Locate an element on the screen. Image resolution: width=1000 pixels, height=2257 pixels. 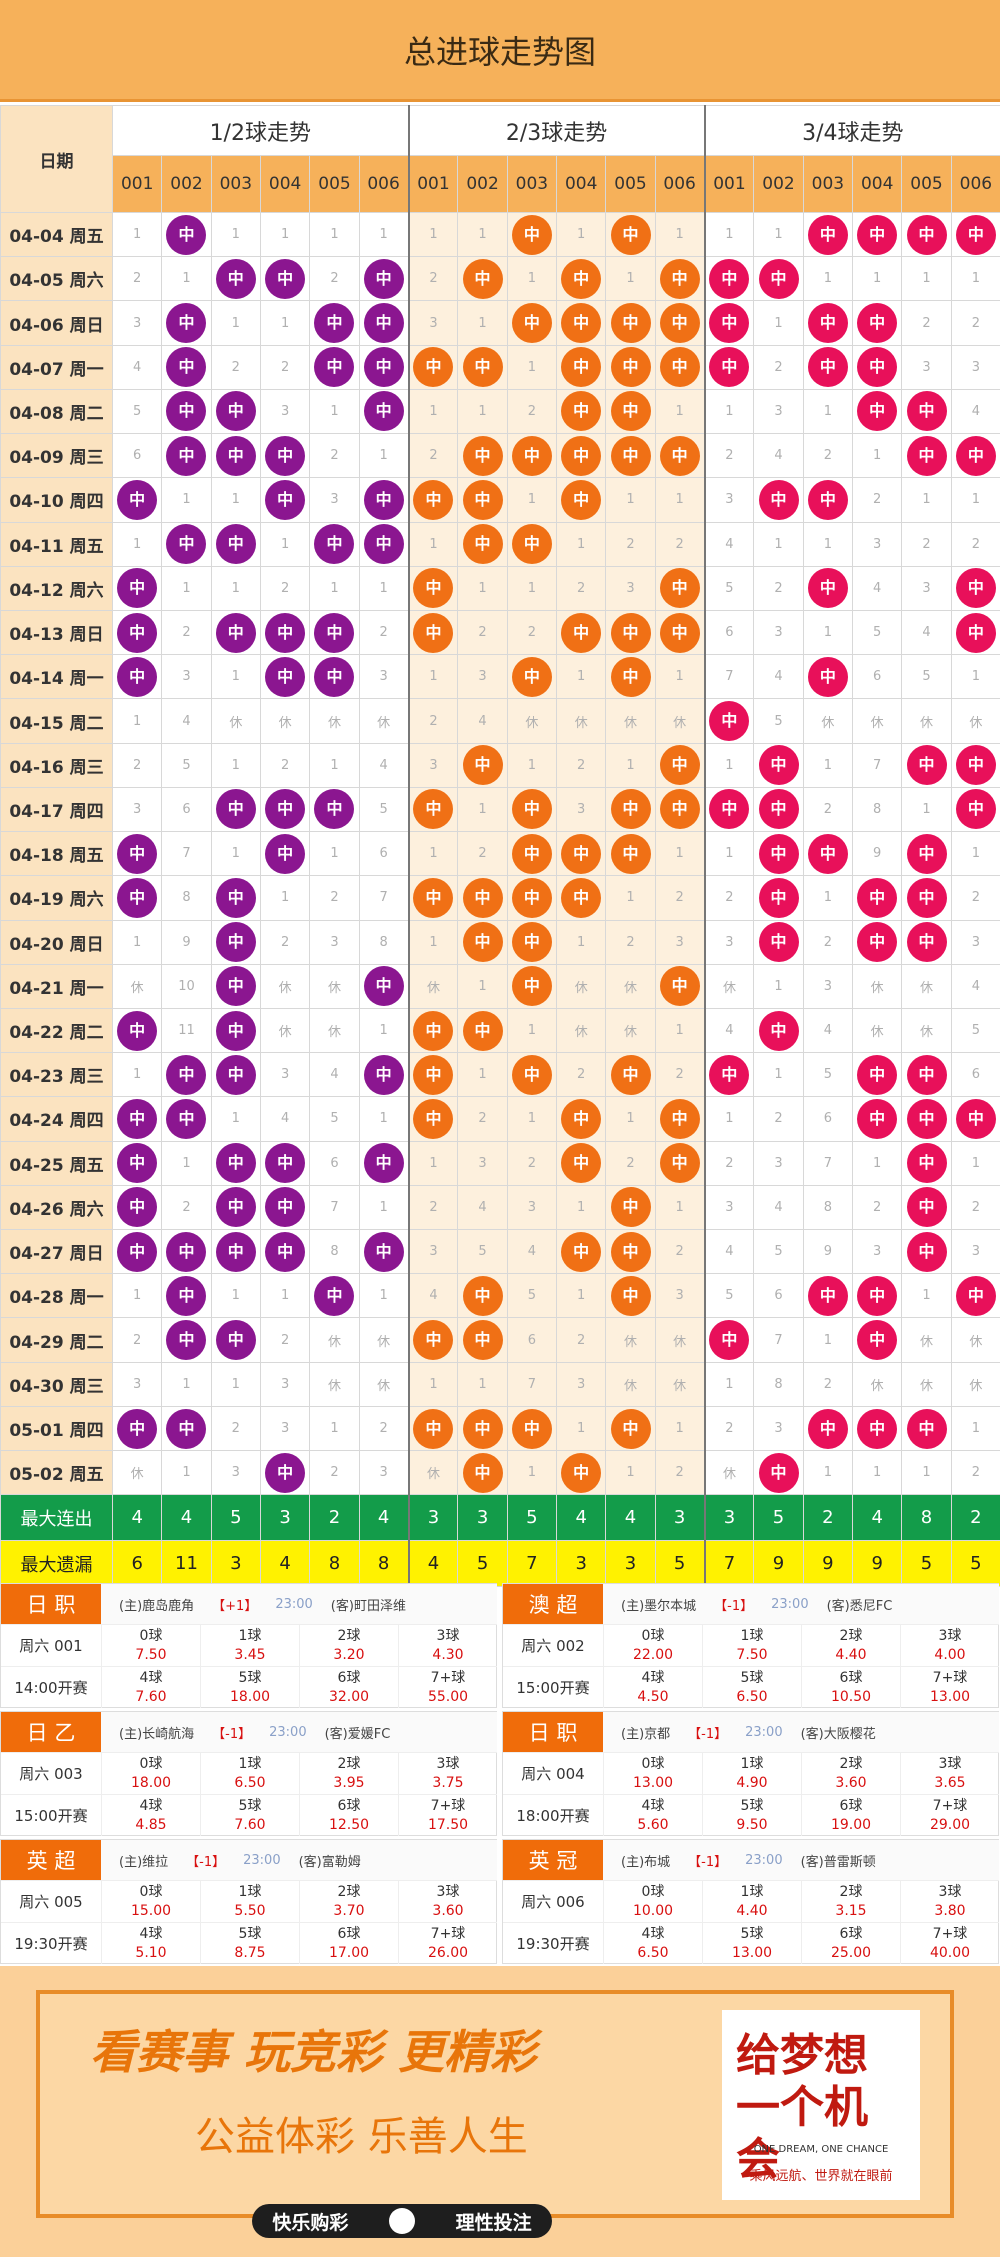
odds-cell: 0球 18.00 is located at coordinates (150, 1773).